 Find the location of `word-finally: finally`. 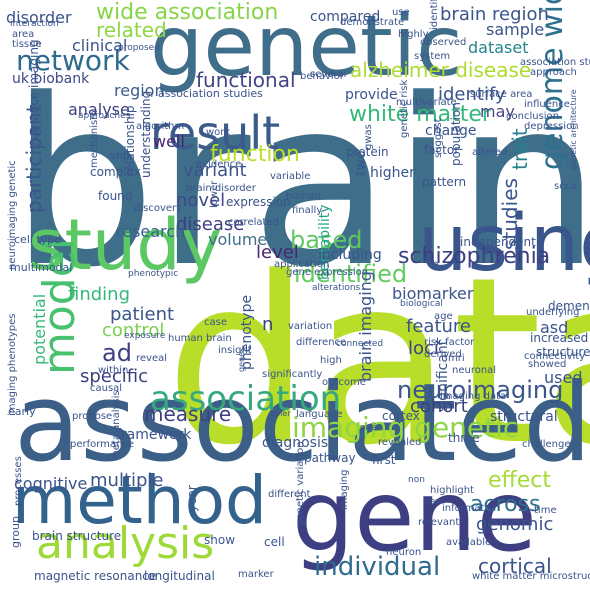

word-finally: finally is located at coordinates (307, 210).